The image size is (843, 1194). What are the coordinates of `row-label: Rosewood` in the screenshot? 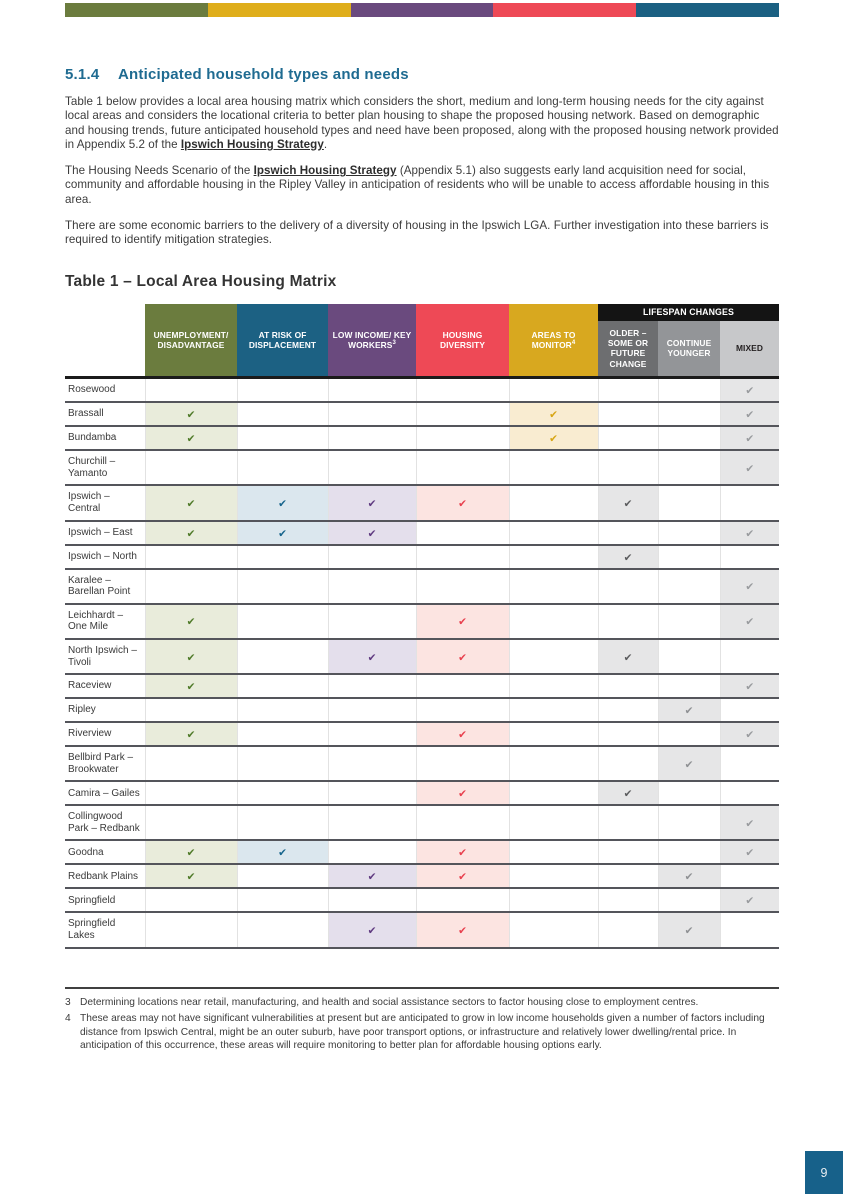 It's located at (92, 390).